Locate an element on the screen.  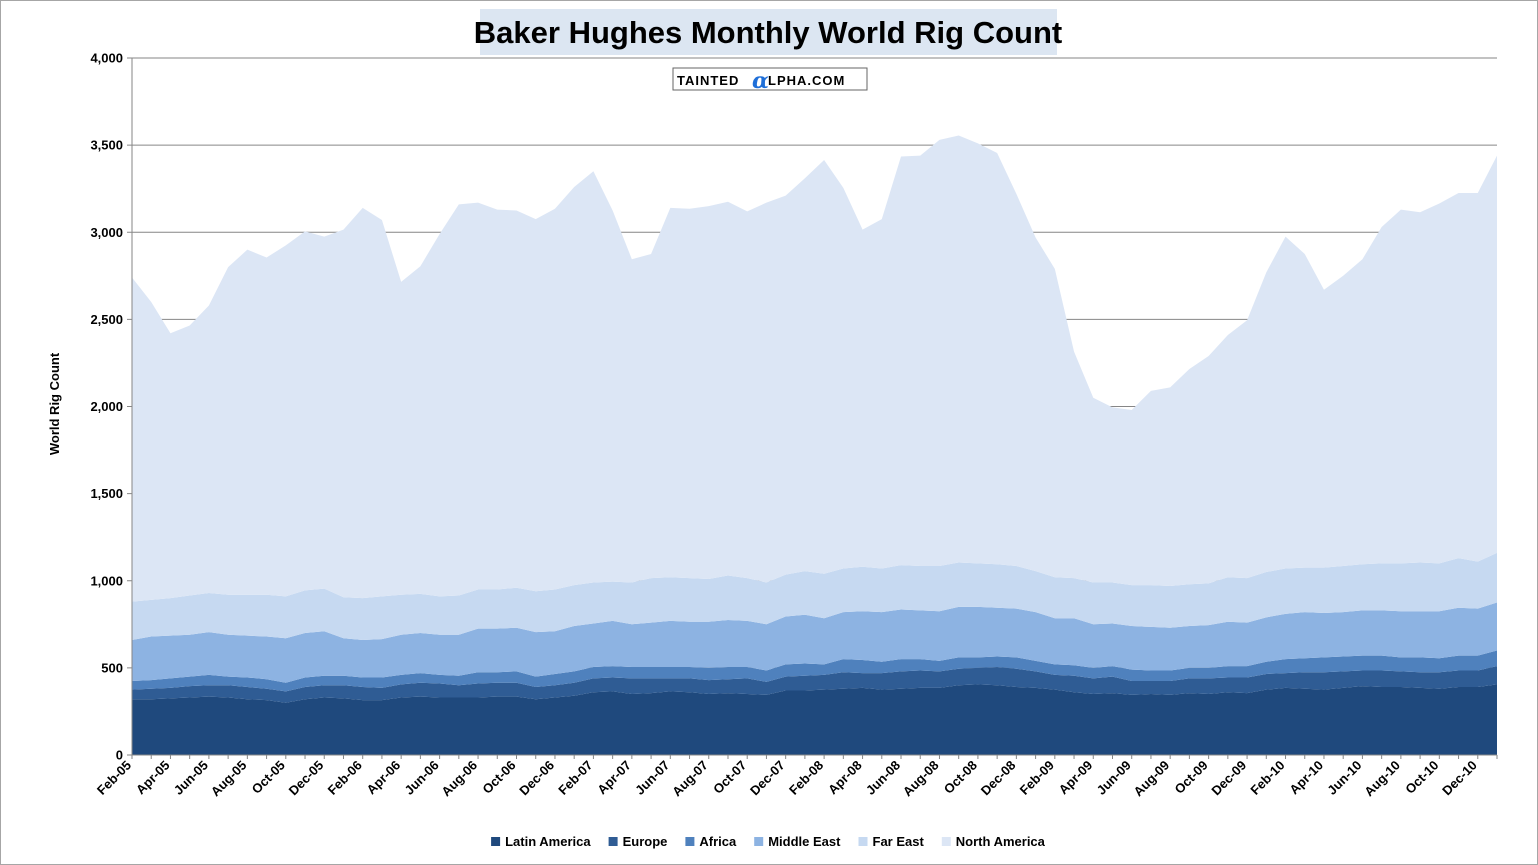
x-tick-label: Apr-05 is located at coordinates (153, 778).